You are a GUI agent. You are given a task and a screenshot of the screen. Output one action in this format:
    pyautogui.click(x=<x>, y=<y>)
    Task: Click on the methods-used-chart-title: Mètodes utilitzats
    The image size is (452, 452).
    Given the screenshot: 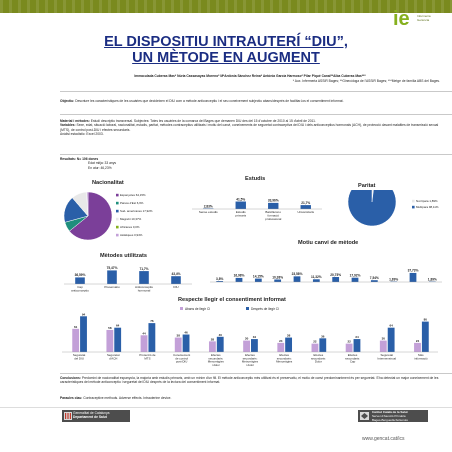 What is the action you would take?
    pyautogui.click(x=123, y=256)
    